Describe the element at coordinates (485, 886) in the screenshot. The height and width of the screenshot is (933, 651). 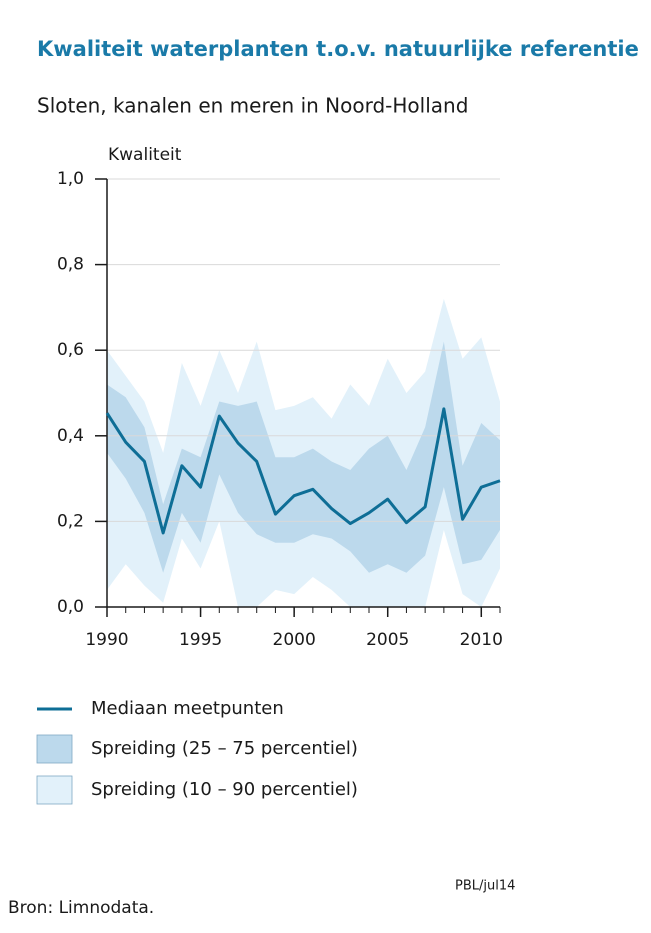
I see `credit: PBL/jul14` at that location.